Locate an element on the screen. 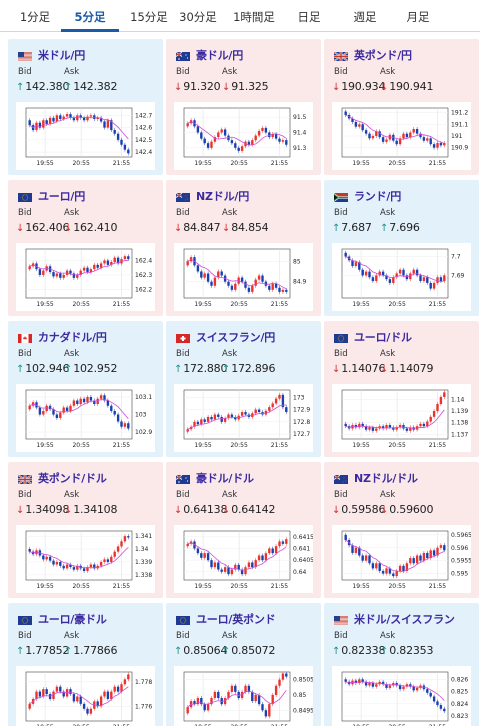 The height and width of the screenshot is (726, 480). mini-candlestick-chart: 19:55 20:55 21:55 191.2 191.1 191 190.9 is located at coordinates (401, 136).